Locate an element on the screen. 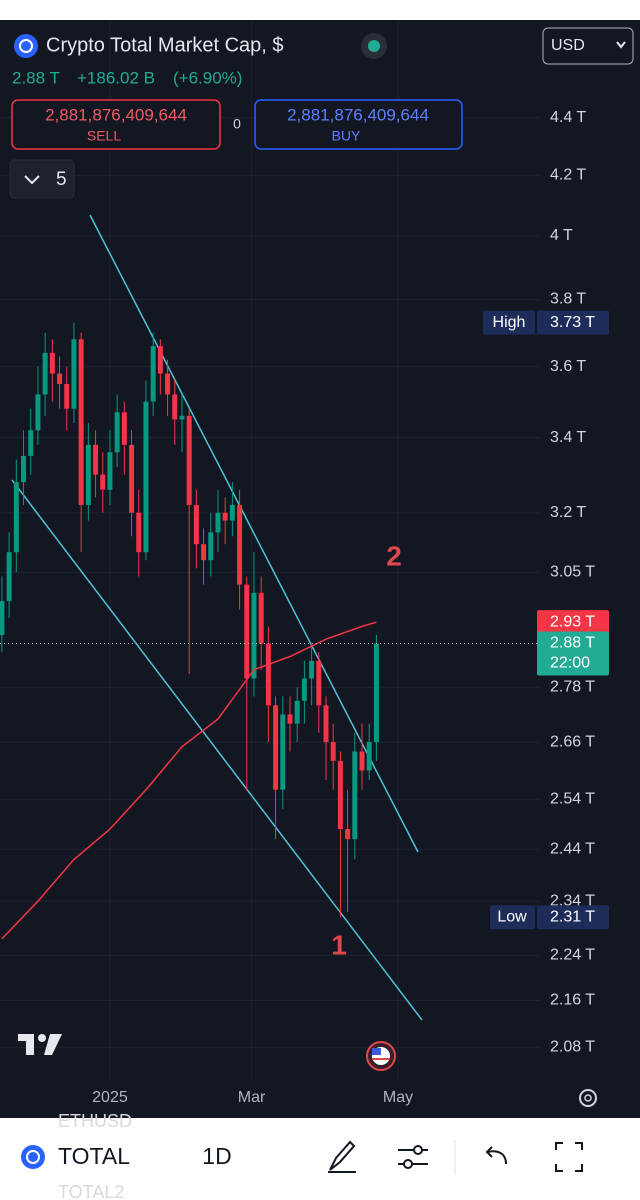 This screenshot has width=640, height=1200. undo-icon is located at coordinates (496, 1155).